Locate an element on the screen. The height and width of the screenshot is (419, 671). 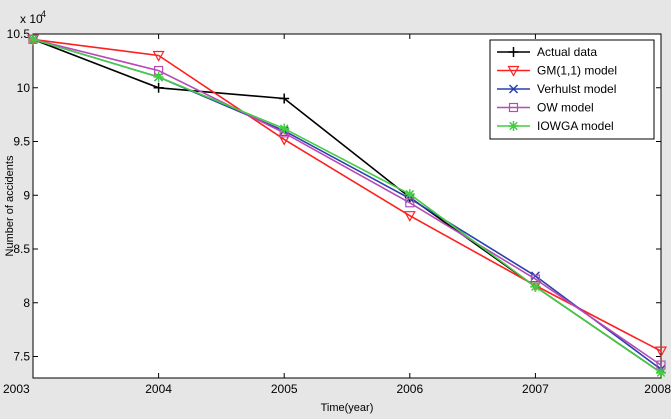
y-tick-label: 9 is located at coordinates (26, 195).